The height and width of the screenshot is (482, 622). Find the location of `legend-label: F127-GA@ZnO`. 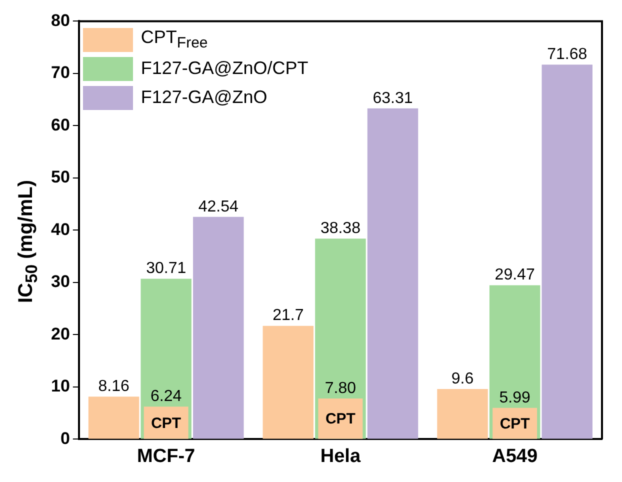

legend-label: F127-GA@ZnO is located at coordinates (204, 97).